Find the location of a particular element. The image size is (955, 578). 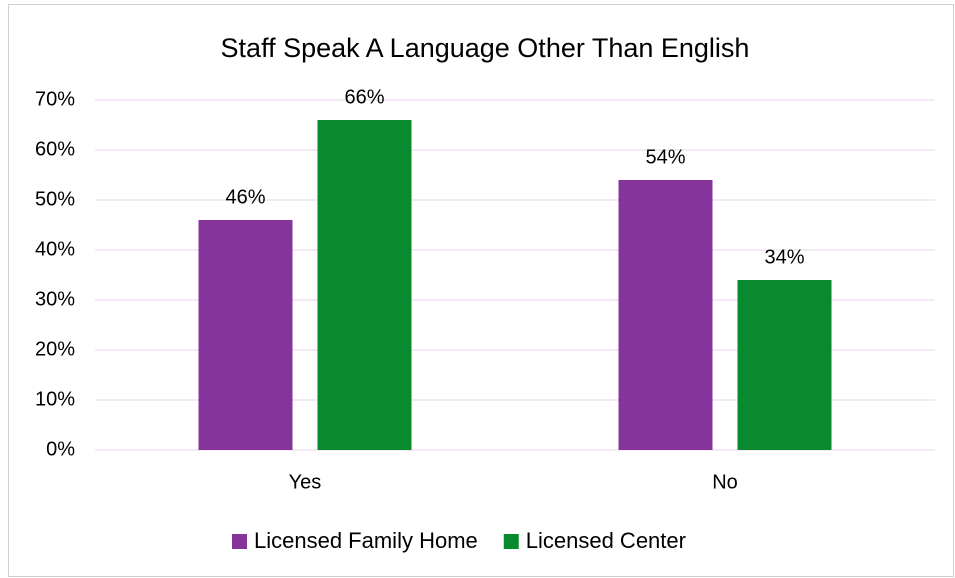

y-tick-label: 0% is located at coordinates (60, 449).